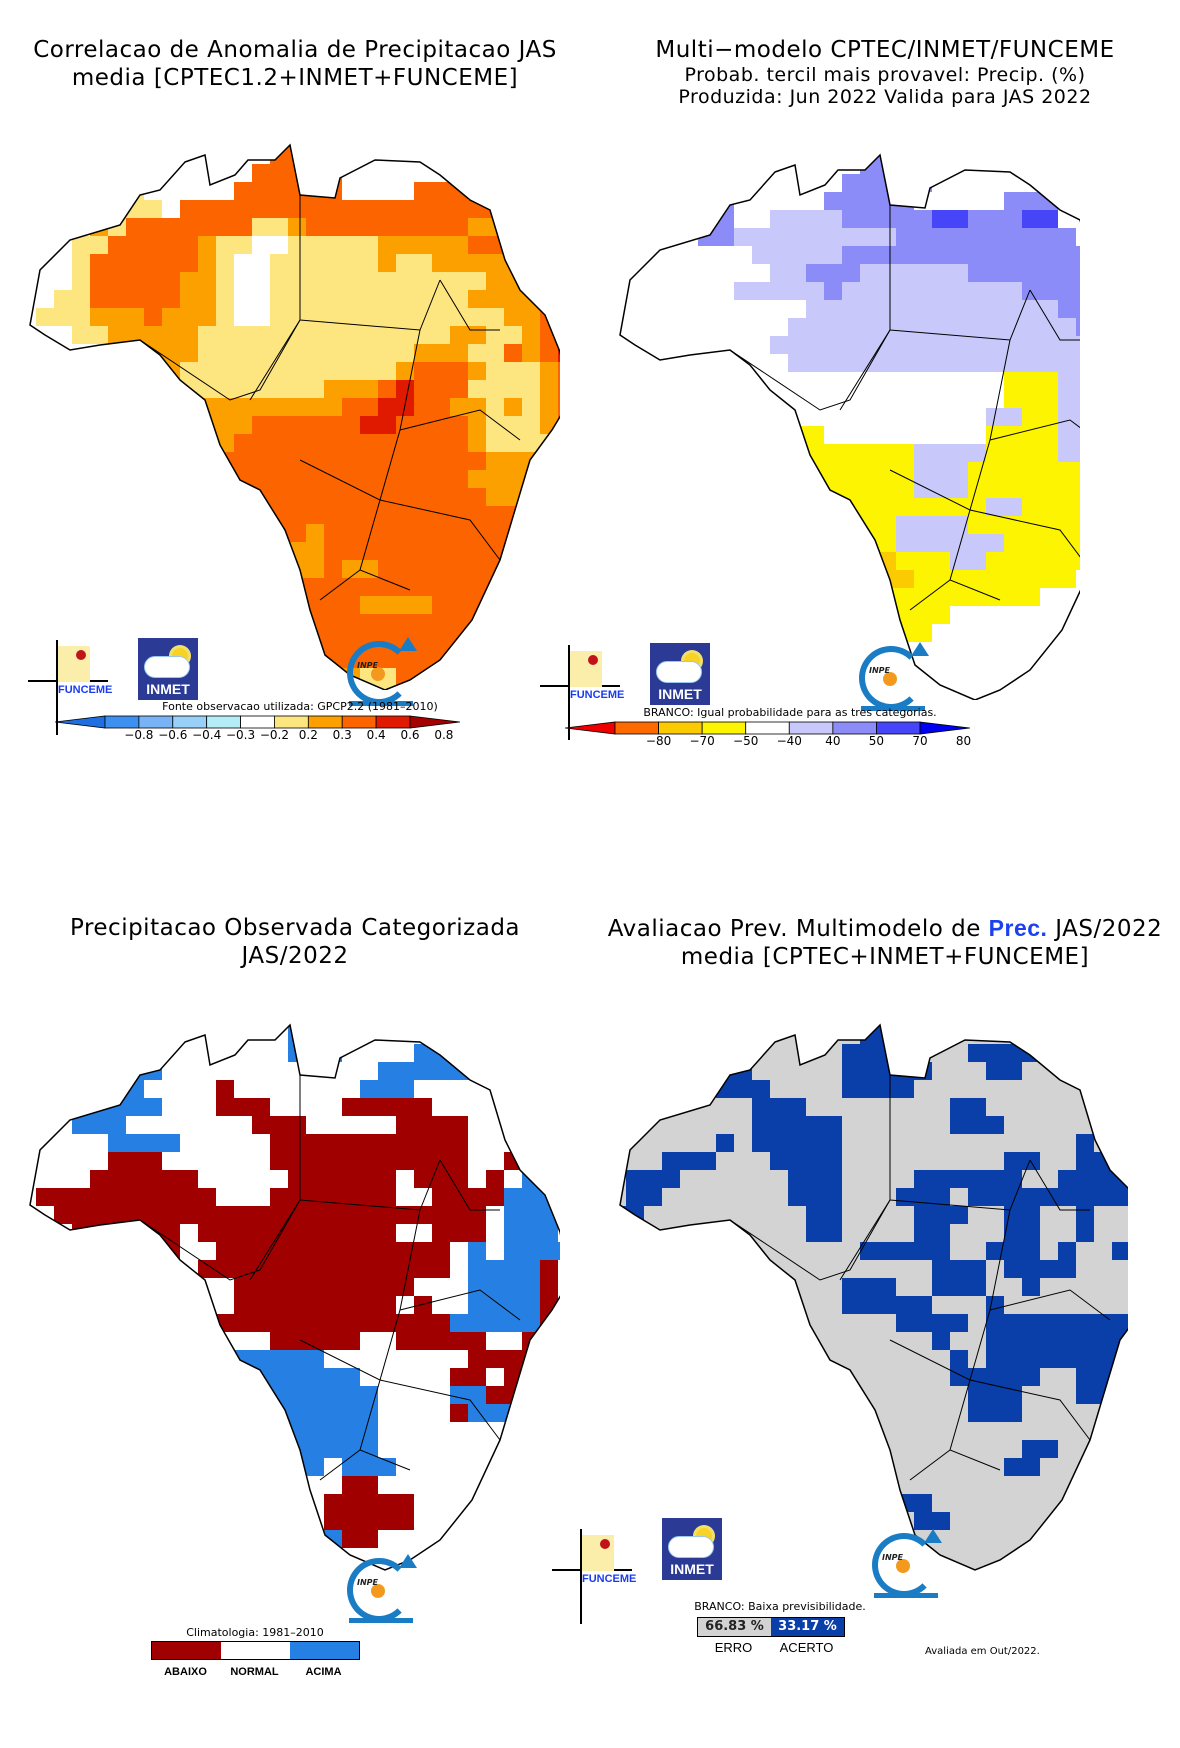  Describe the element at coordinates (849, 426) in the screenshot. I see `forecast-map` at that location.